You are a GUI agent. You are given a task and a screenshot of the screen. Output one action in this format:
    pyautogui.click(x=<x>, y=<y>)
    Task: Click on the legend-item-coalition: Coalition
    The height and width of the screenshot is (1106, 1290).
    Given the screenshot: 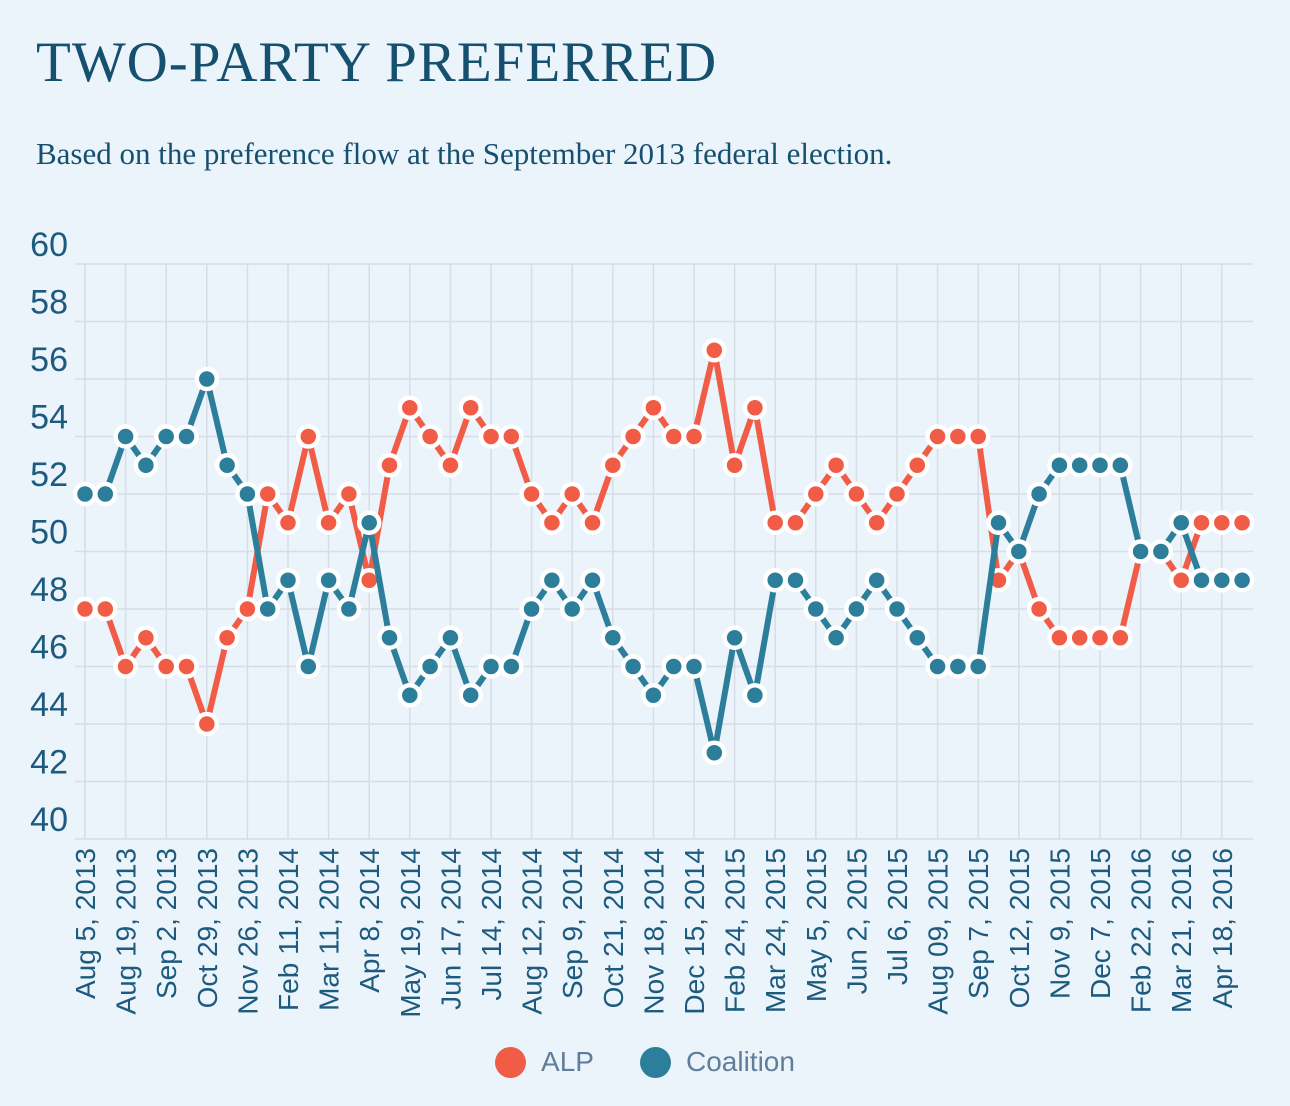 What is the action you would take?
    pyautogui.click(x=717, y=1062)
    